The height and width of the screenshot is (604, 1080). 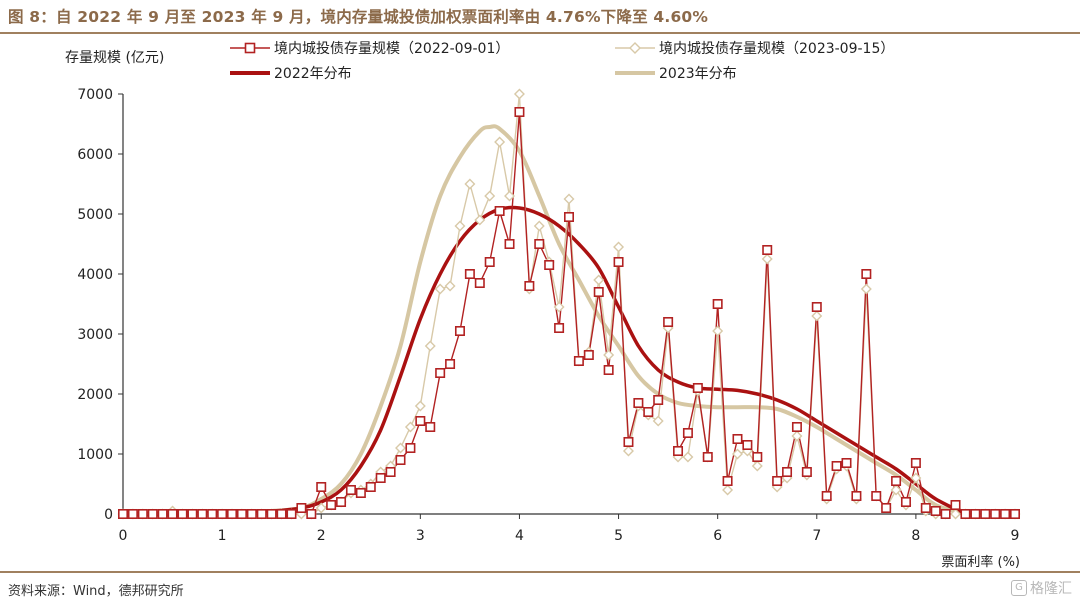 I want to click on legend-item-2022-stock: 境内城投债存量规模（2022-09-01）, so click(x=369, y=49).